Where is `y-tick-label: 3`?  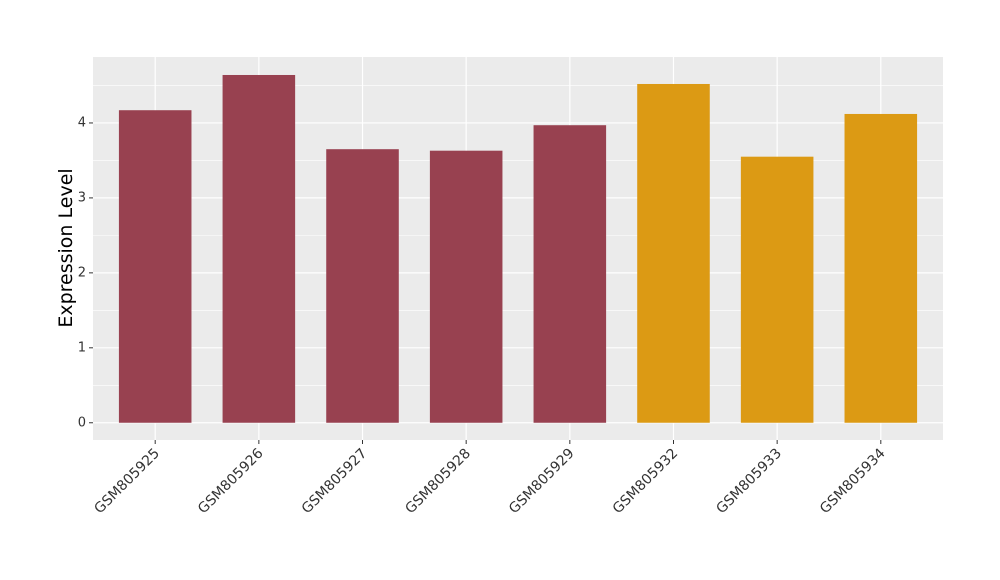
y-tick-label: 3 is located at coordinates (82, 197).